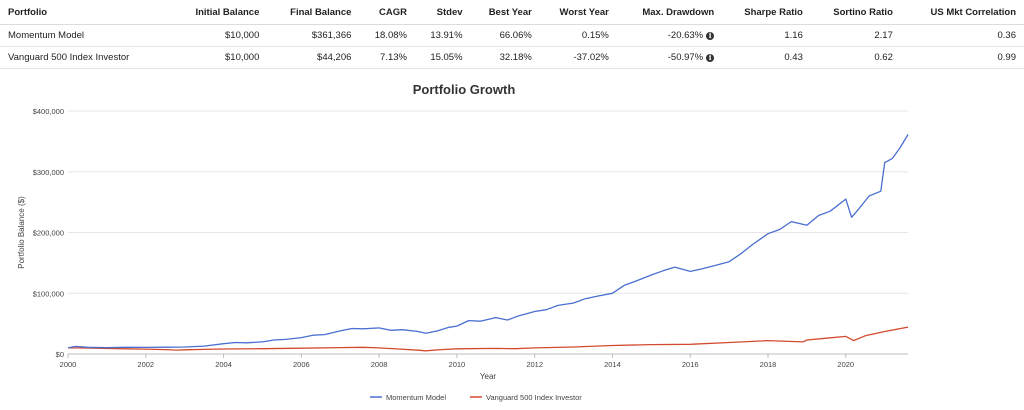 Image resolution: width=1024 pixels, height=410 pixels. Describe the element at coordinates (576, 35) in the screenshot. I see `cell-worst-year: 0.15%` at that location.